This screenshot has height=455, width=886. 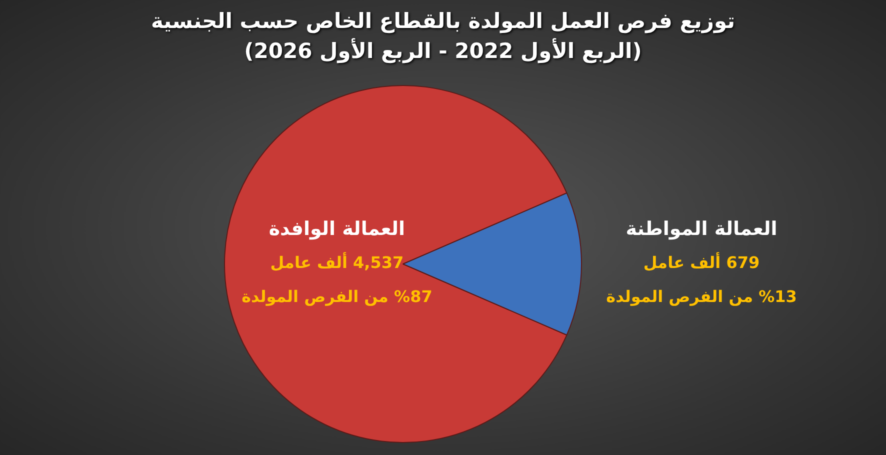 What do you see at coordinates (443, 51) in the screenshot?
I see `chart-subtitle: (الربع الأول 2022 - الربع الأول 2026)` at bounding box center [443, 51].